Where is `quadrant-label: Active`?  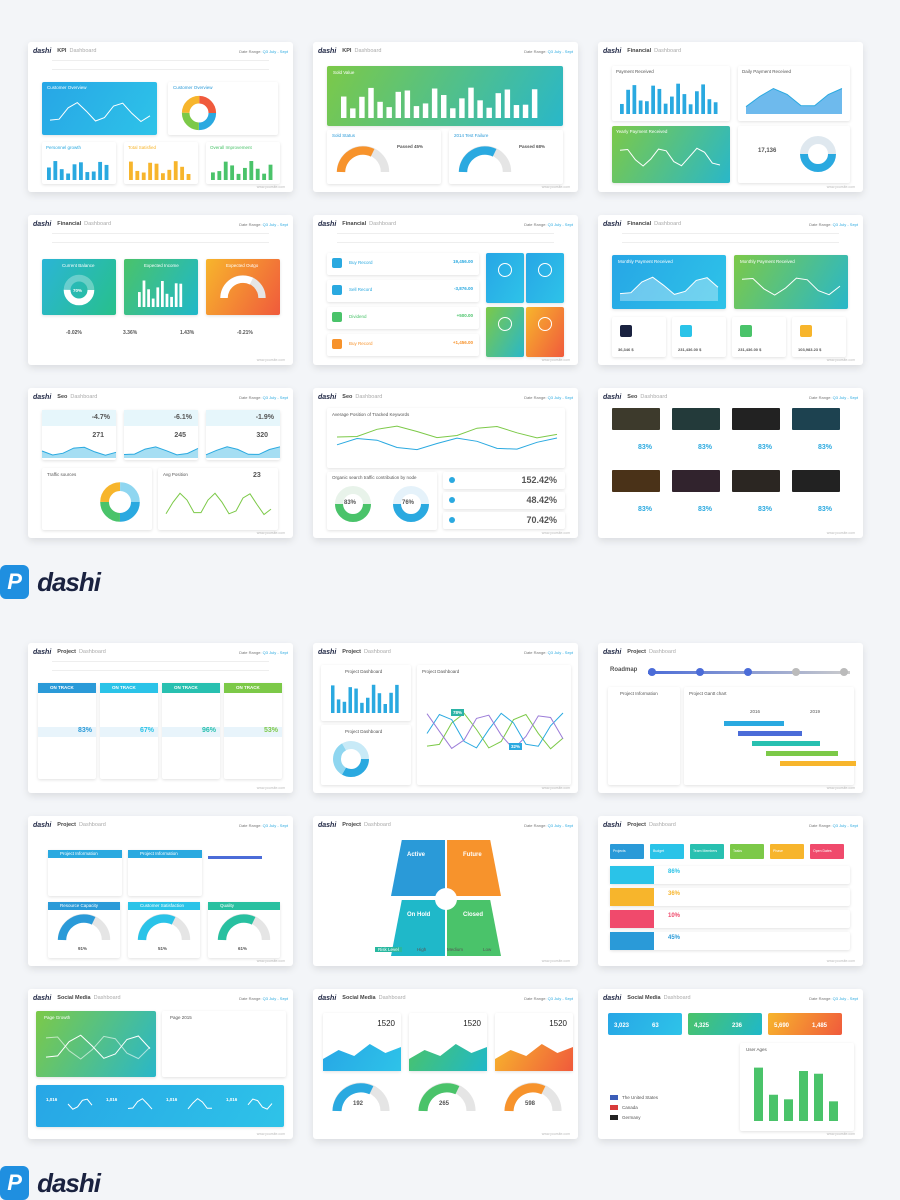
quadrant-label: Active is located at coordinates (416, 855).